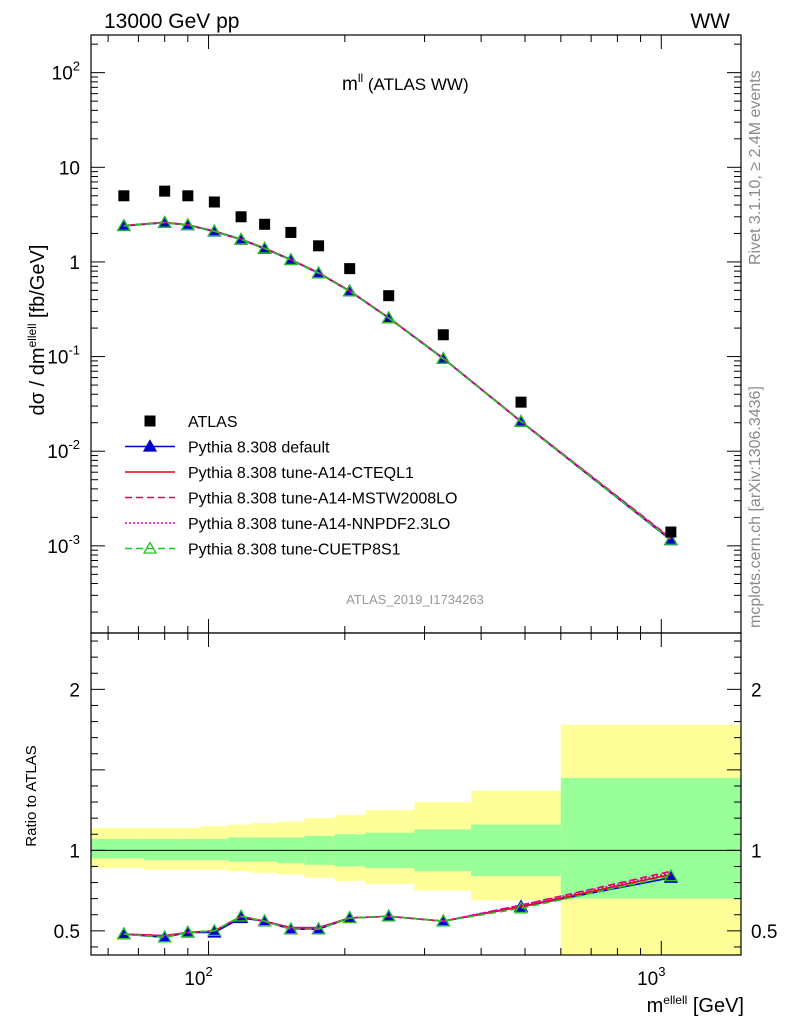 This screenshot has width=786, height=1024. Describe the element at coordinates (74, 690) in the screenshot. I see `ratio-y-tick-label-left: 2` at that location.